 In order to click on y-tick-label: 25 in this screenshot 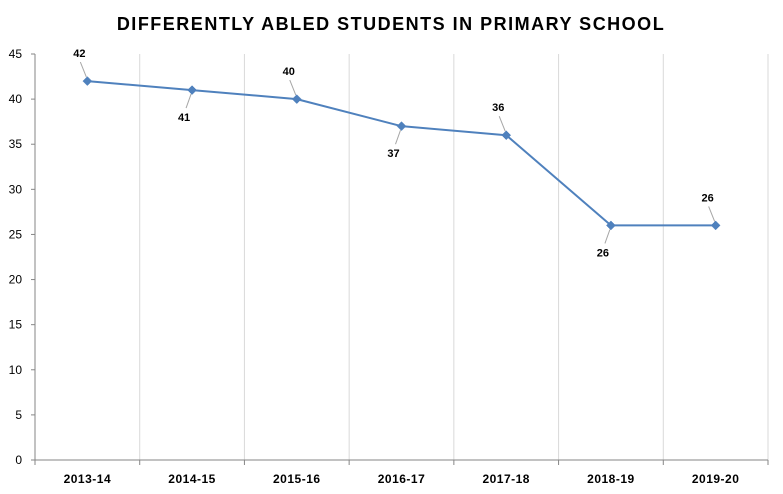, I will do `click(16, 234)`.